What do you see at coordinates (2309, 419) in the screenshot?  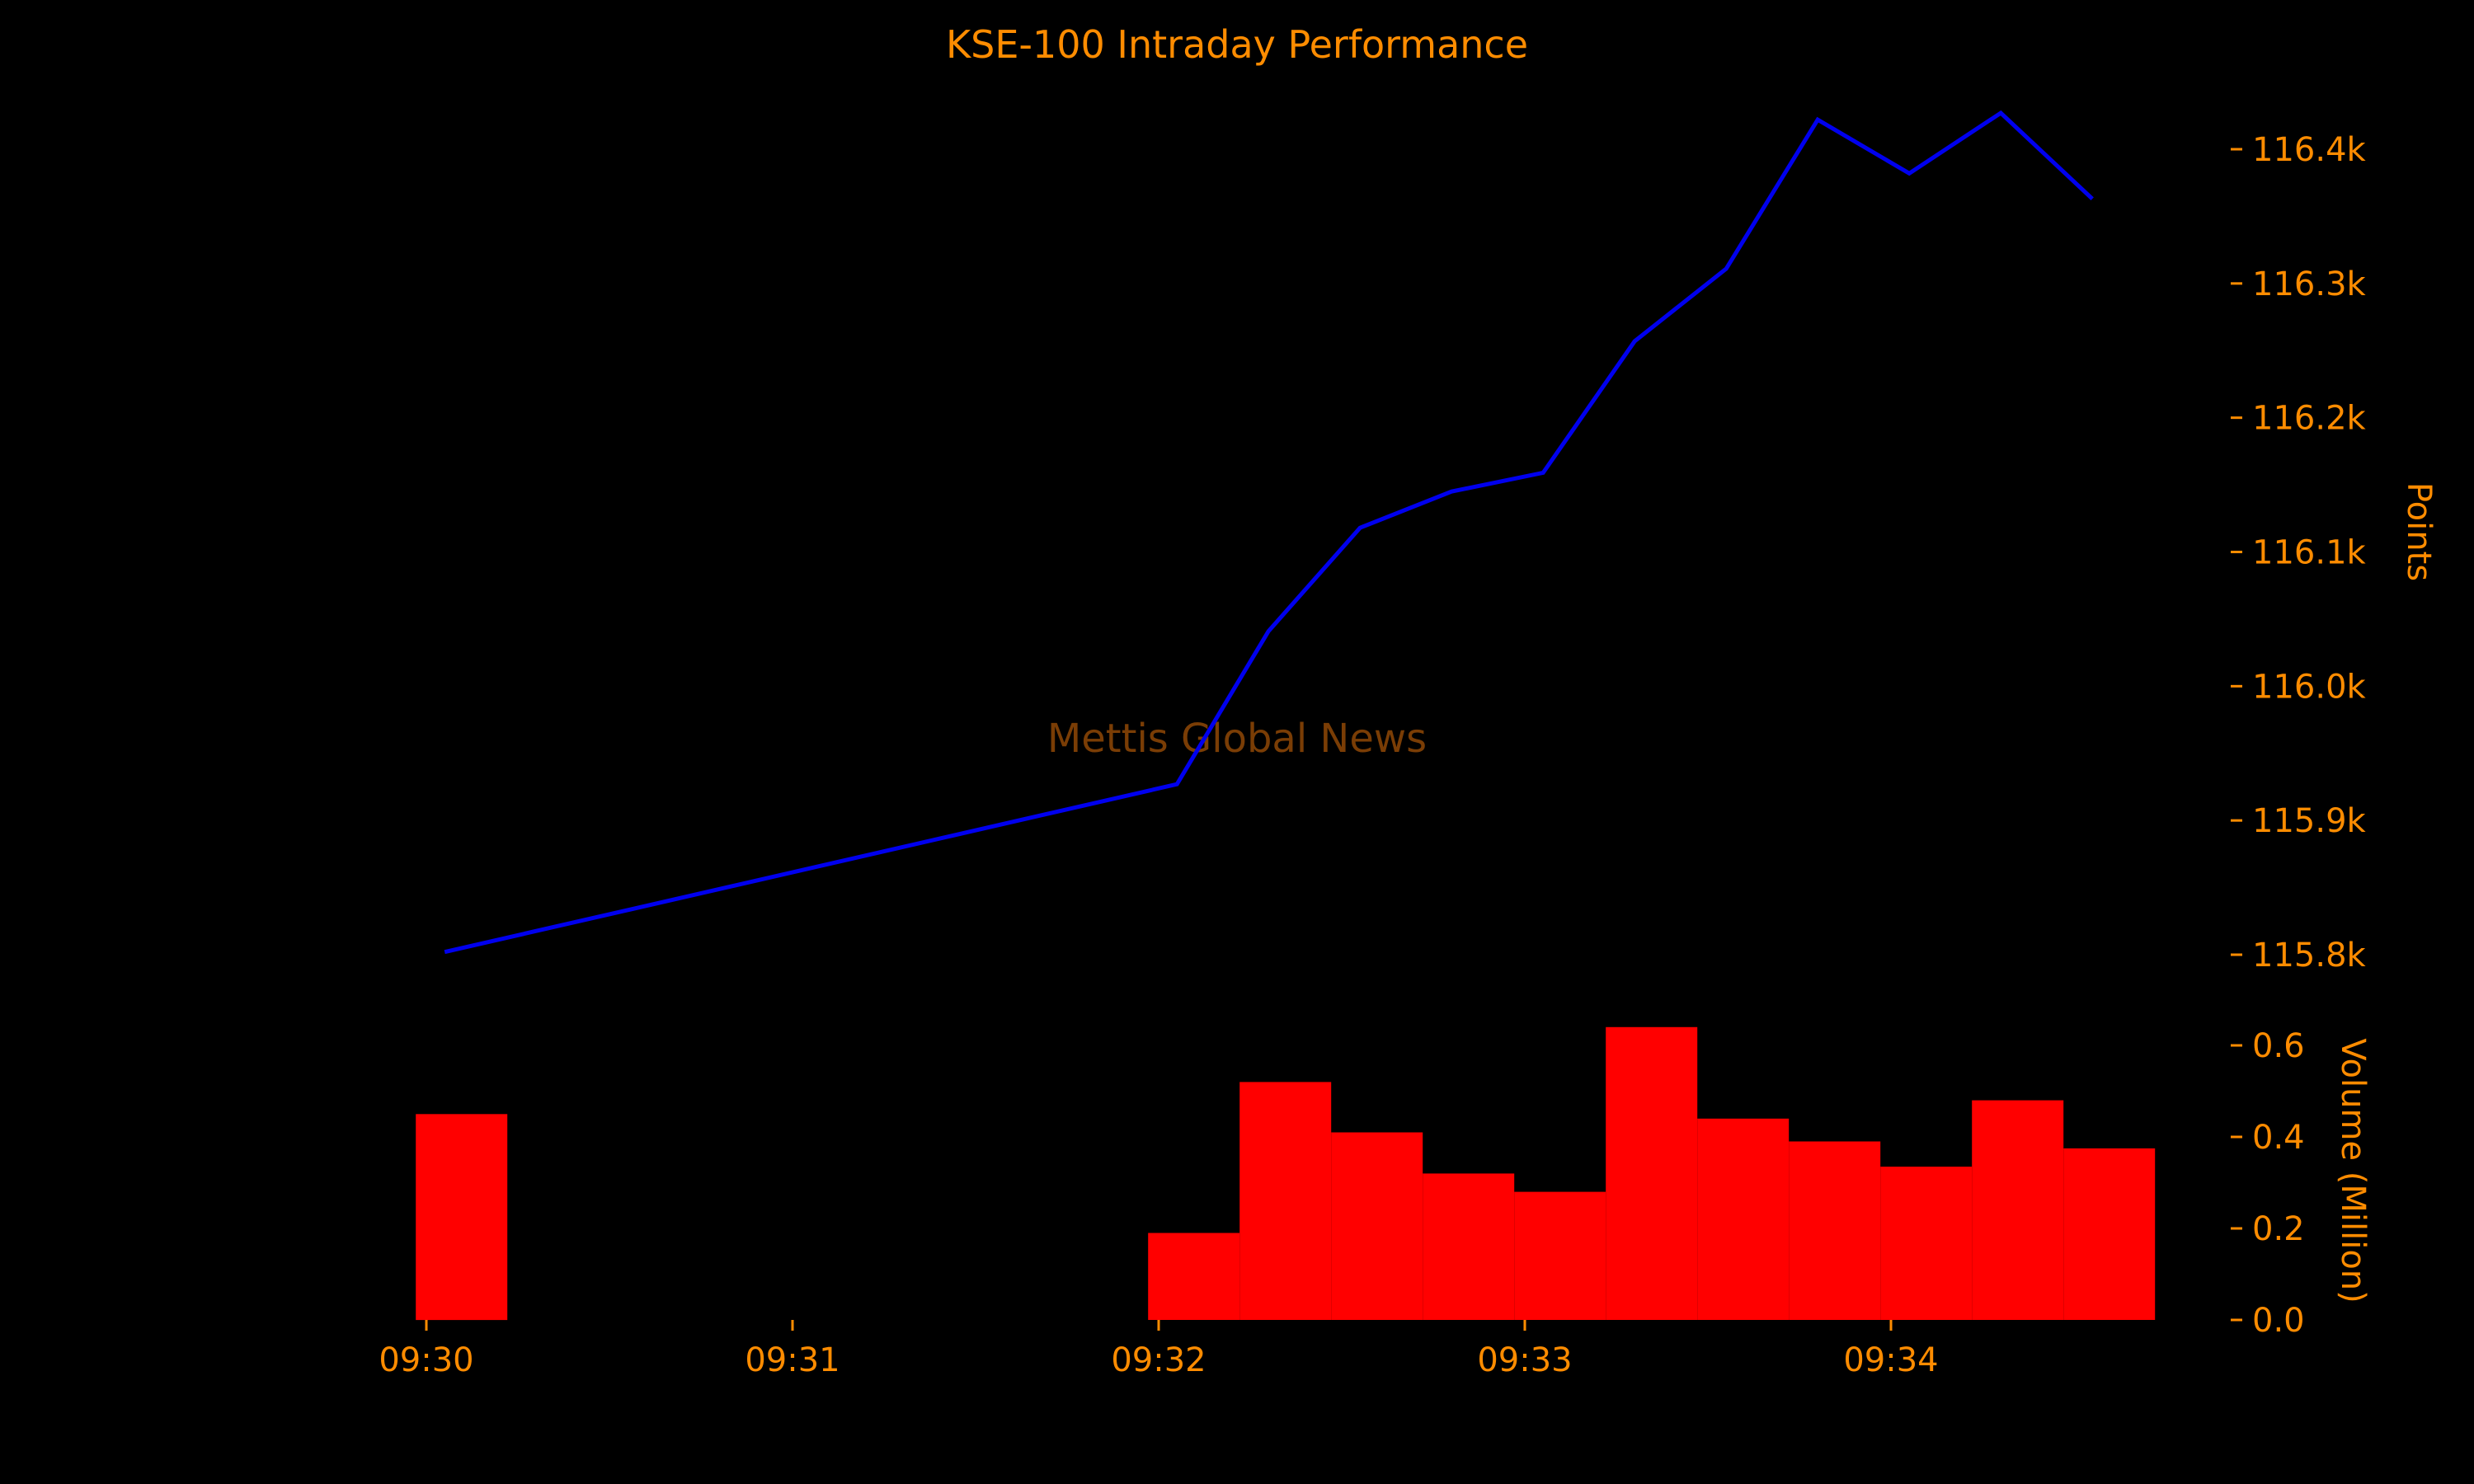 I see `price-tick-label: 116.2k` at bounding box center [2309, 419].